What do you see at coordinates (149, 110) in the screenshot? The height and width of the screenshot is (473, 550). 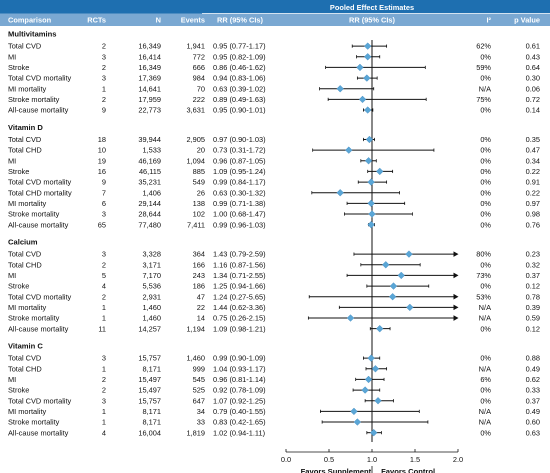 I see `row-n: 22,773` at bounding box center [149, 110].